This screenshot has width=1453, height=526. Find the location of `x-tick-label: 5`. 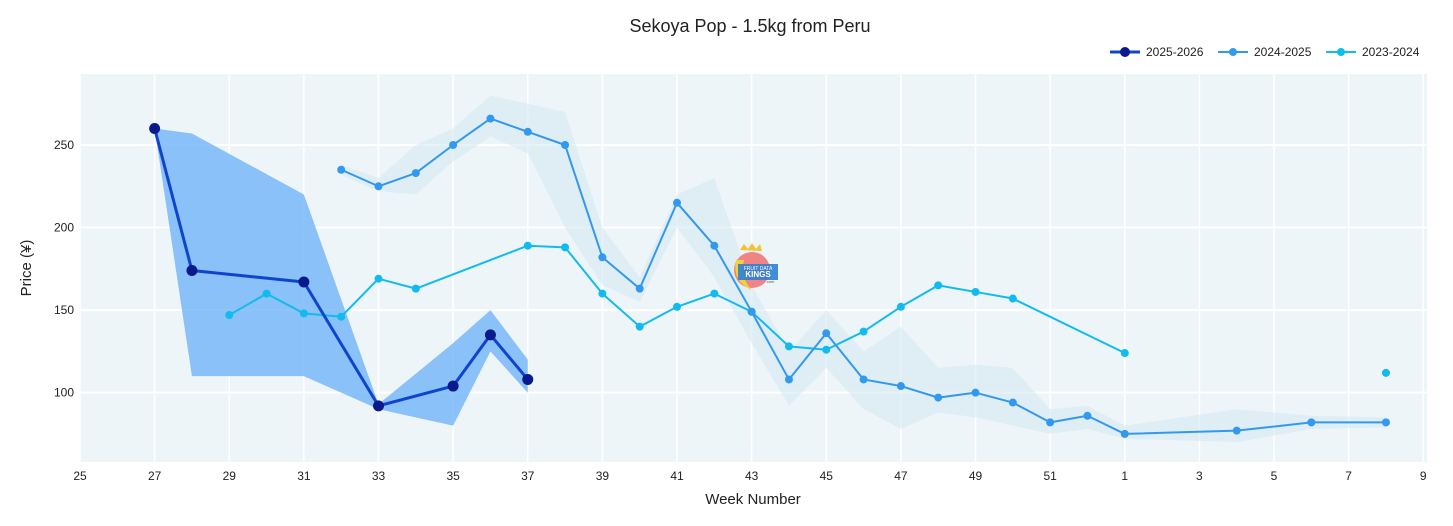

x-tick-label: 5 is located at coordinates (1274, 476).